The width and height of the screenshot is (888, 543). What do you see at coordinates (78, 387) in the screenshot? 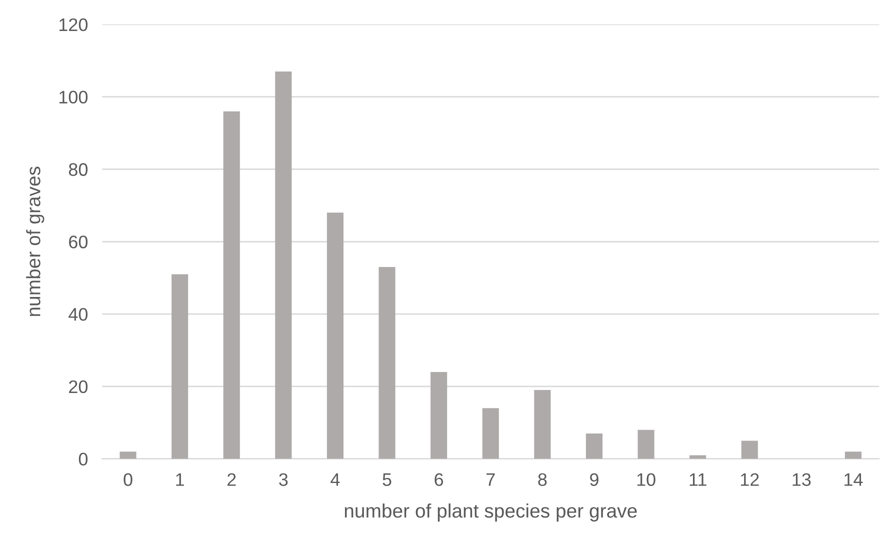
I see `y-tick-label: 20` at bounding box center [78, 387].